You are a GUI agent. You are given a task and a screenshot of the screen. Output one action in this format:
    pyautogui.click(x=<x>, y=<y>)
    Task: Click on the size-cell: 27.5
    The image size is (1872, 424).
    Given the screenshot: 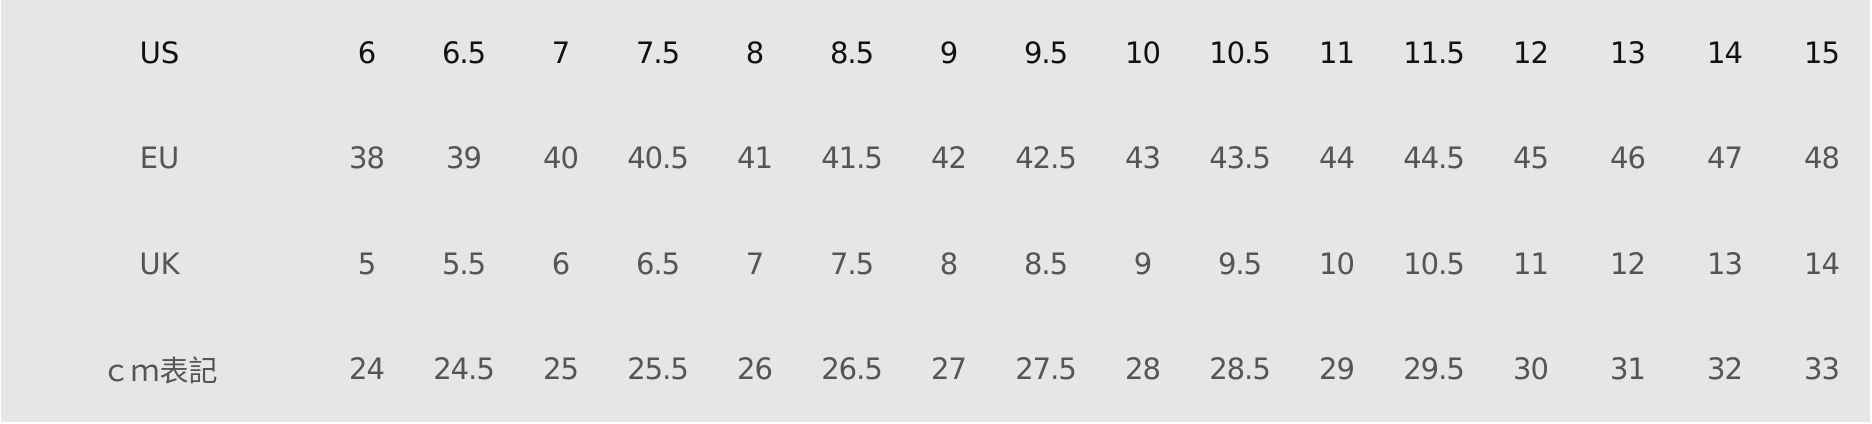 What is the action you would take?
    pyautogui.click(x=1046, y=369)
    